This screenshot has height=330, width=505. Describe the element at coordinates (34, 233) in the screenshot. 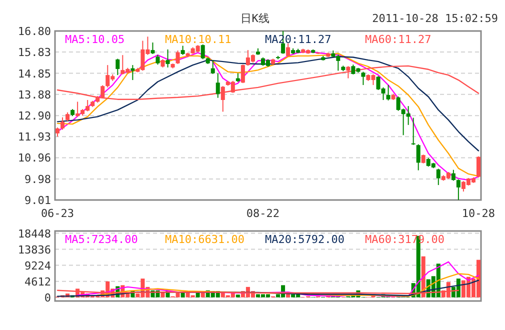

I see `y-tick-label: 18448` at that location.